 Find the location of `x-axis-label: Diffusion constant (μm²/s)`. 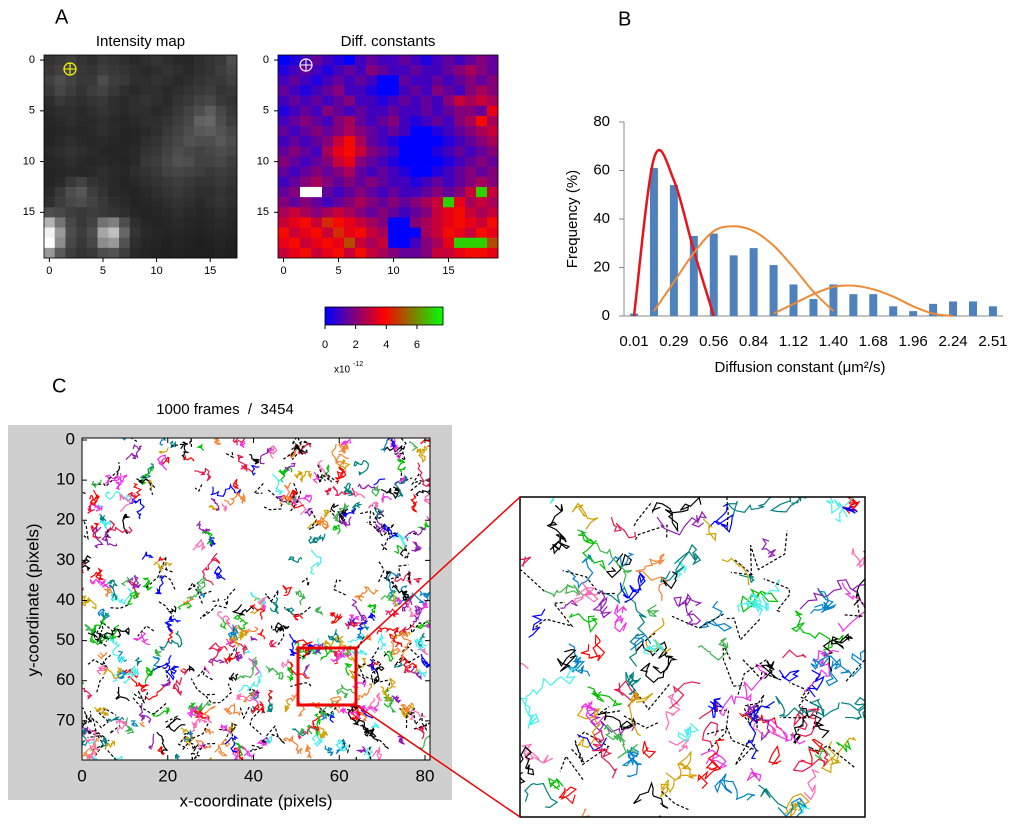

x-axis-label: Diffusion constant (μm²/s) is located at coordinates (800, 367).